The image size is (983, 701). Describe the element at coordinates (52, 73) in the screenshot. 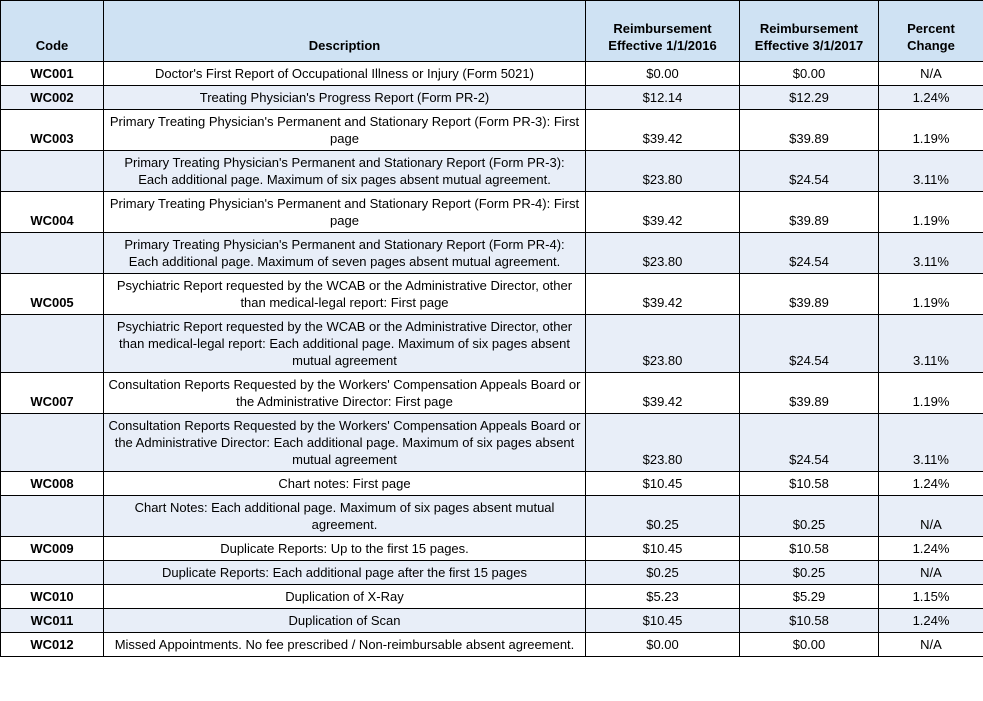

I see `code-cell: WC001` at that location.